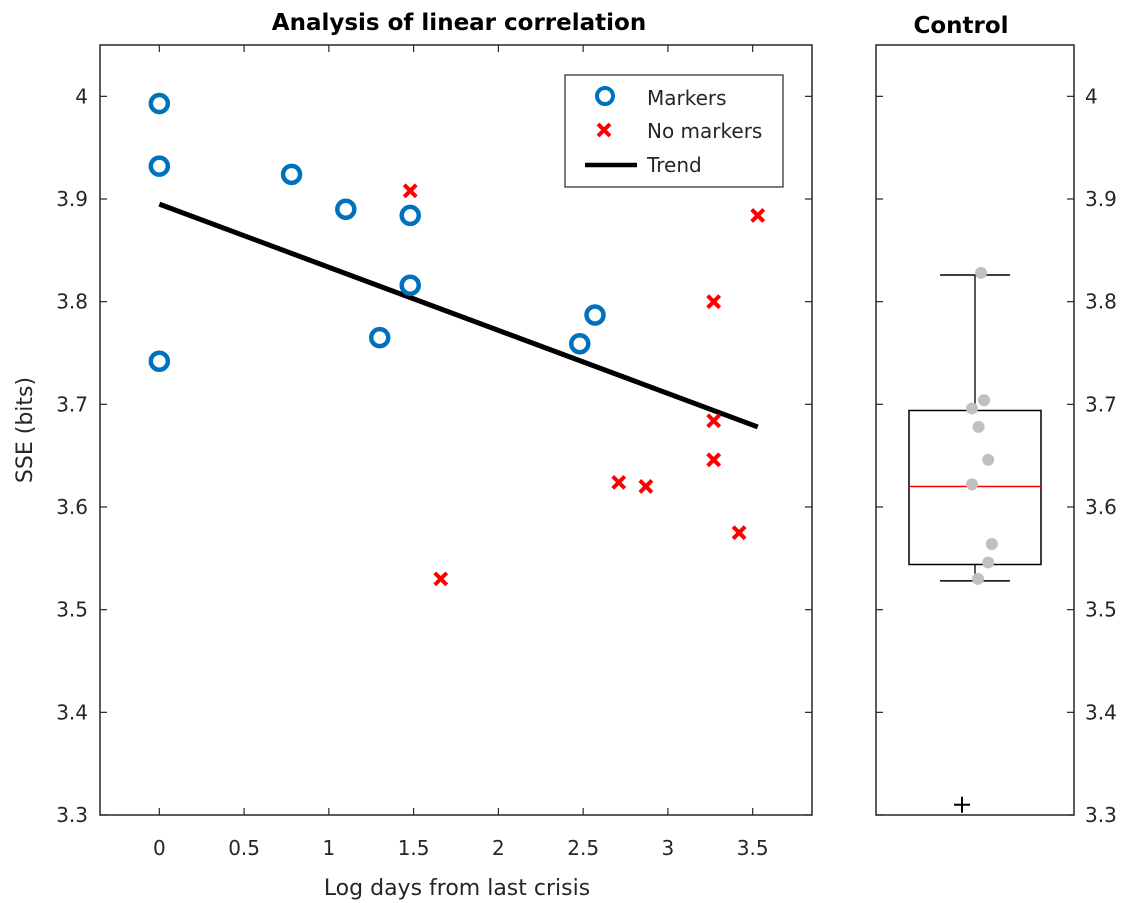 The height and width of the screenshot is (903, 1137). What do you see at coordinates (1101, 815) in the screenshot?
I see `control-y-tick-label: 3.3` at bounding box center [1101, 815].